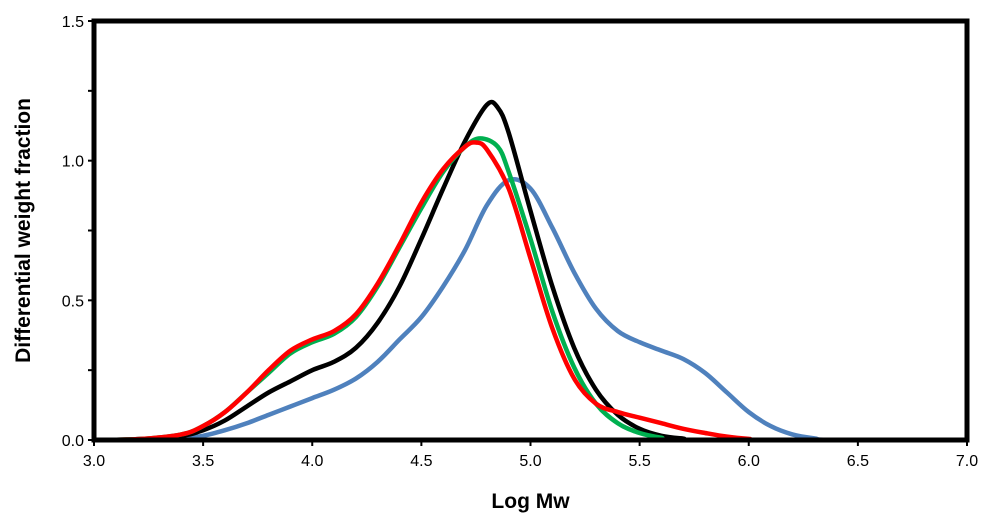 This screenshot has width=982, height=516. Describe the element at coordinates (73, 162) in the screenshot. I see `y-tick-label: 1.0` at that location.